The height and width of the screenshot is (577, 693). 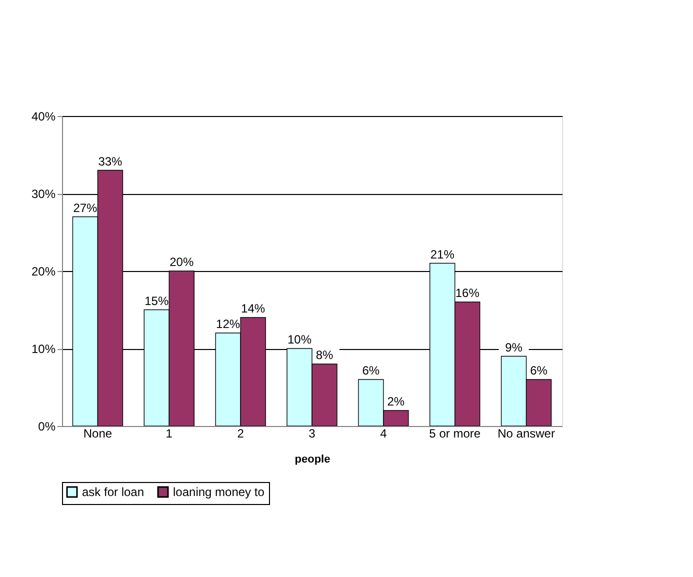 I want to click on data-label: 10%, so click(x=299, y=339).